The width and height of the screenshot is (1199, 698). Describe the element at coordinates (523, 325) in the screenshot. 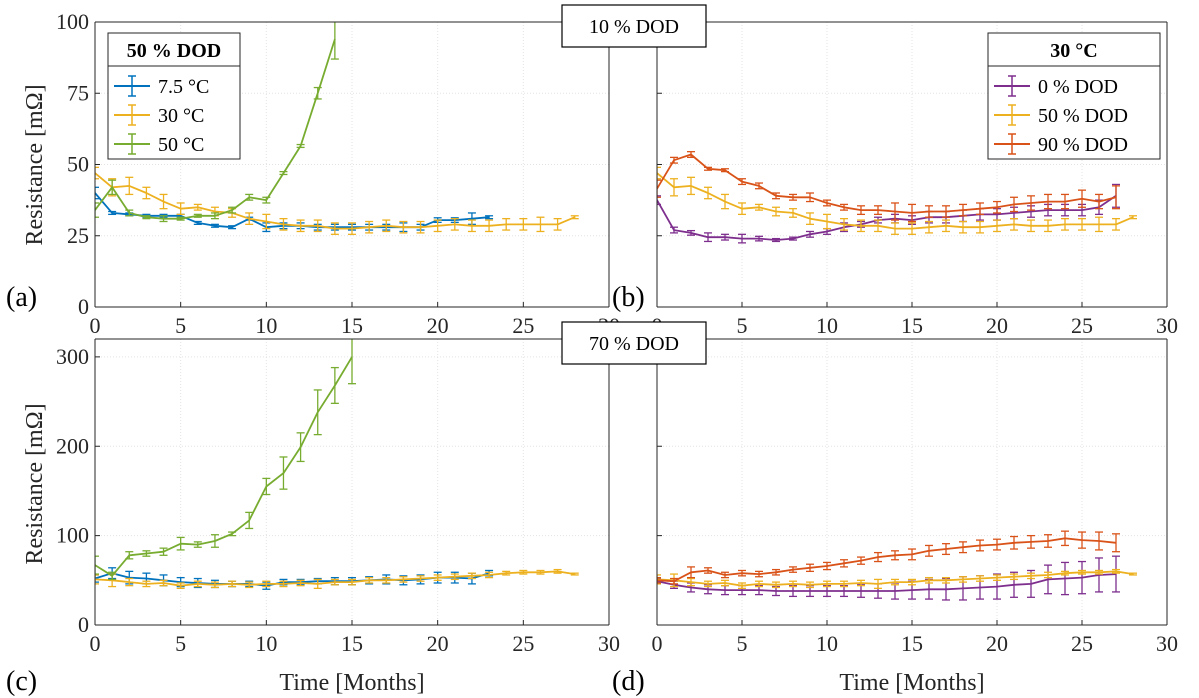

I see `xtick-label-a-5: 25` at that location.